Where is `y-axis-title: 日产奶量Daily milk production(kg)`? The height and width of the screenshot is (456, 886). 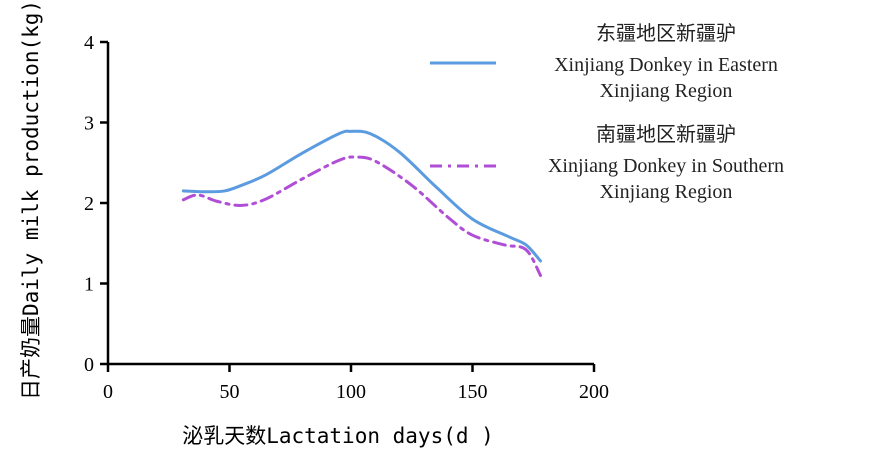 y-axis-title: 日产奶量Daily milk production(kg) is located at coordinates (31, 200).